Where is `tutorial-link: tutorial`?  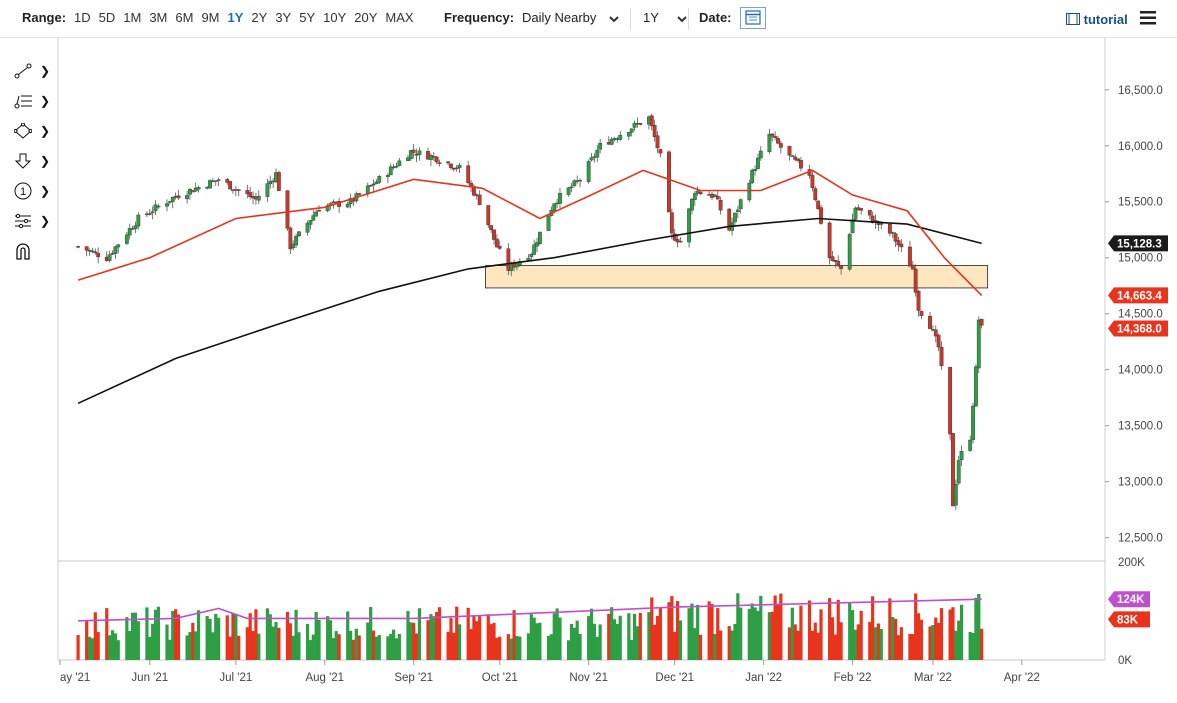
tutorial-link: tutorial is located at coordinates (1097, 19).